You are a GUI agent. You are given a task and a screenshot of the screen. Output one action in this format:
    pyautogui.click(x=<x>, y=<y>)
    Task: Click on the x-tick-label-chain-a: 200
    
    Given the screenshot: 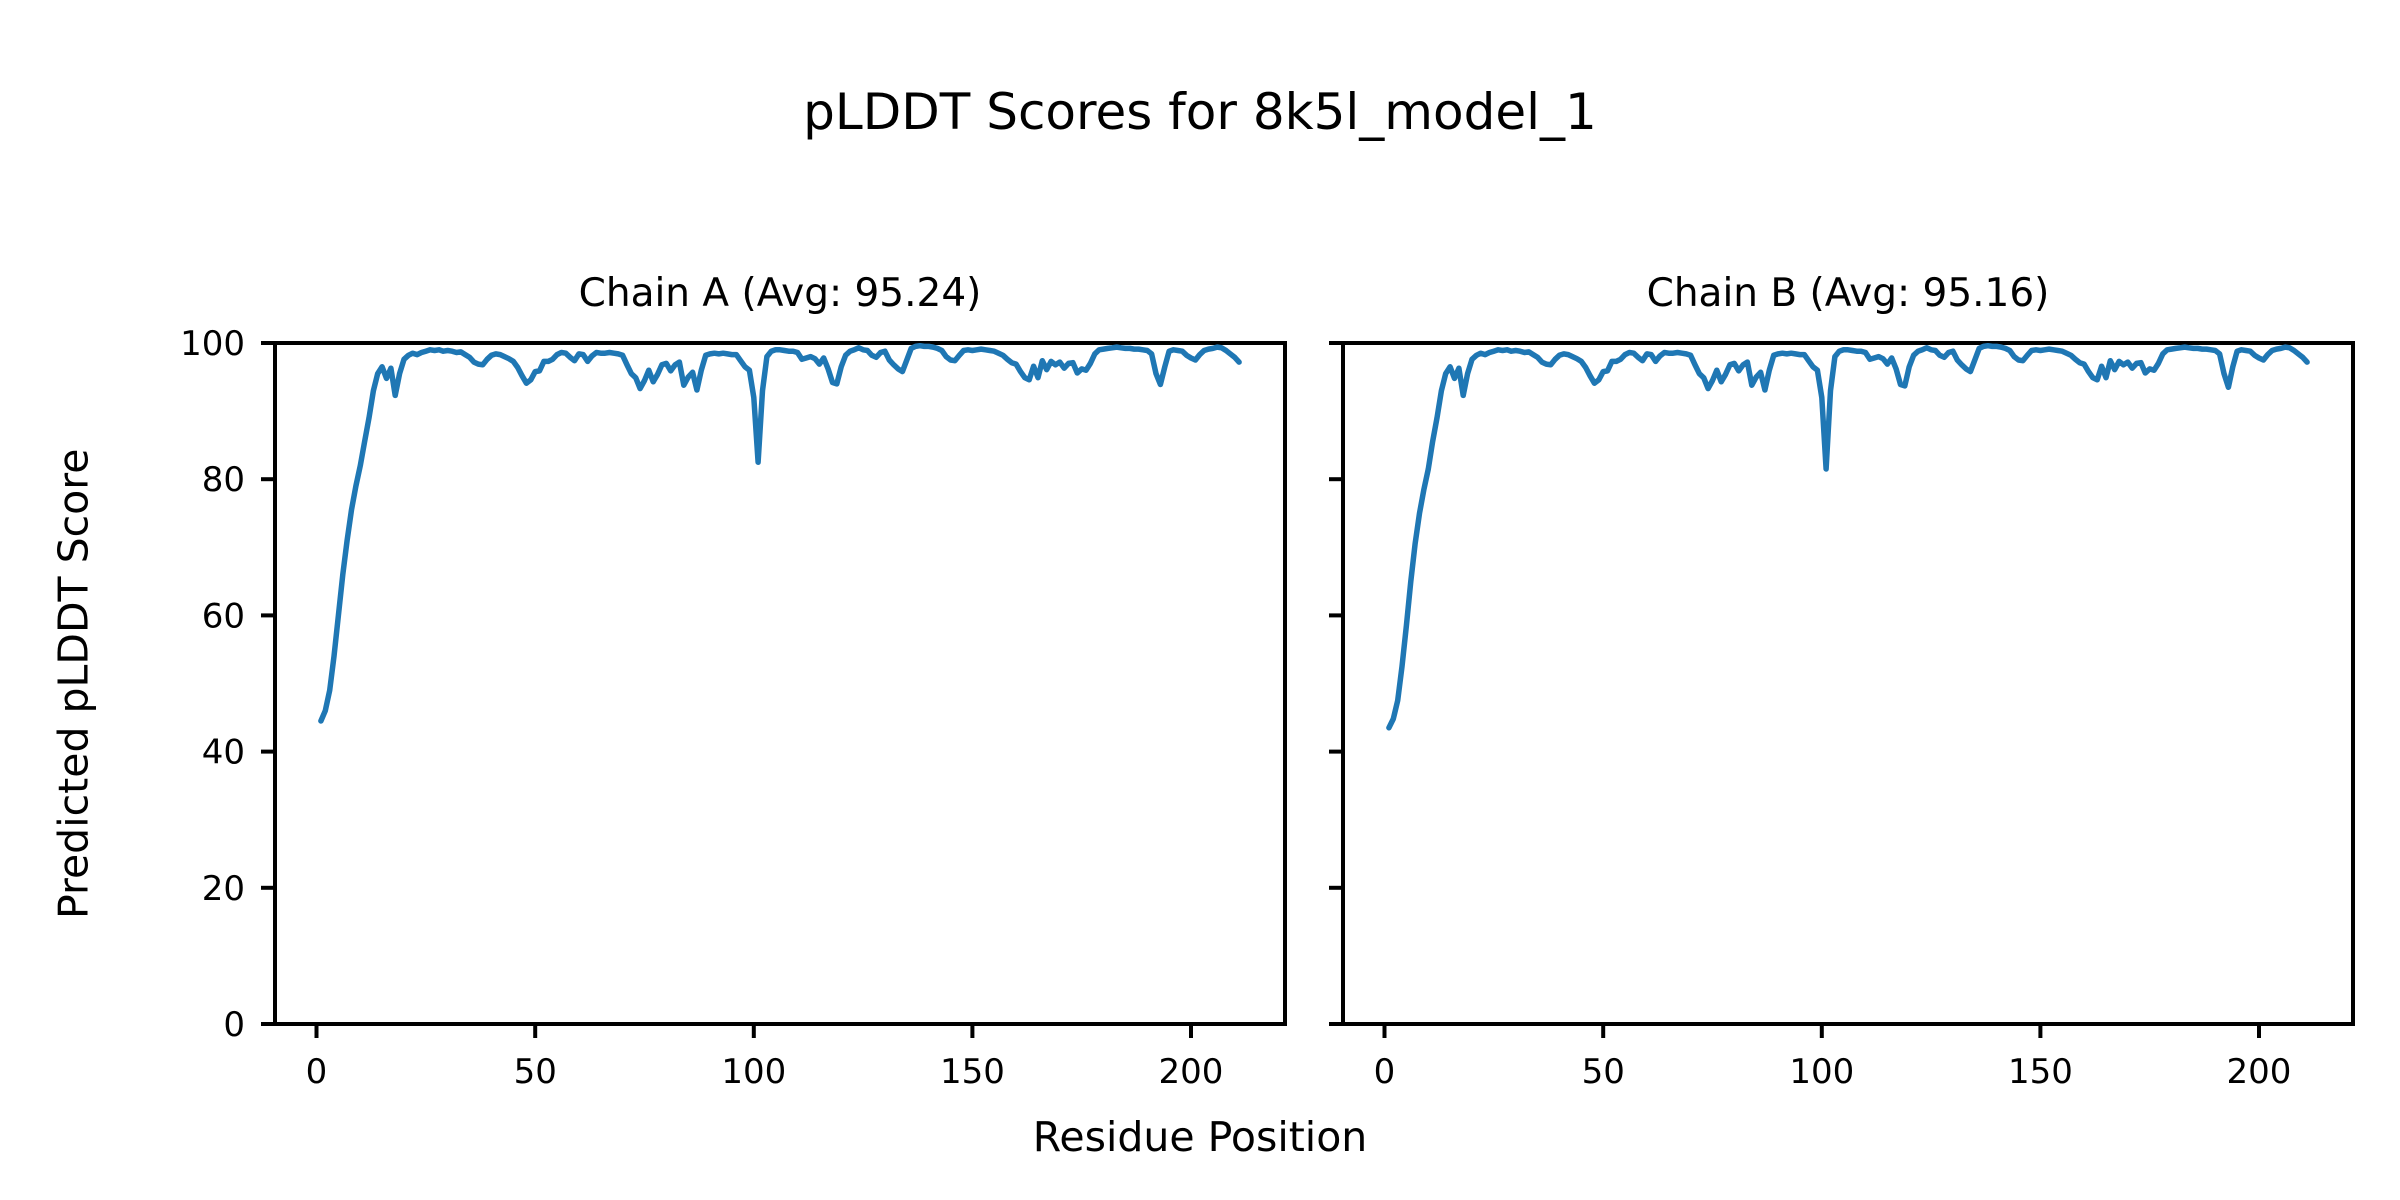 What is the action you would take?
    pyautogui.click(x=1191, y=1072)
    